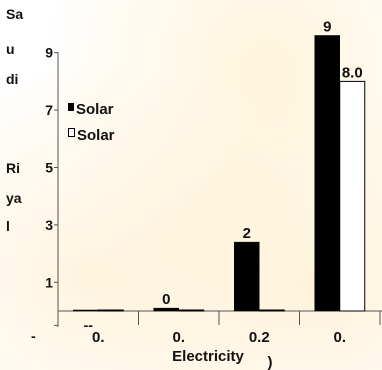 This screenshot has width=382, height=370. I want to click on y-axis-label-line-6: l, so click(8, 226).